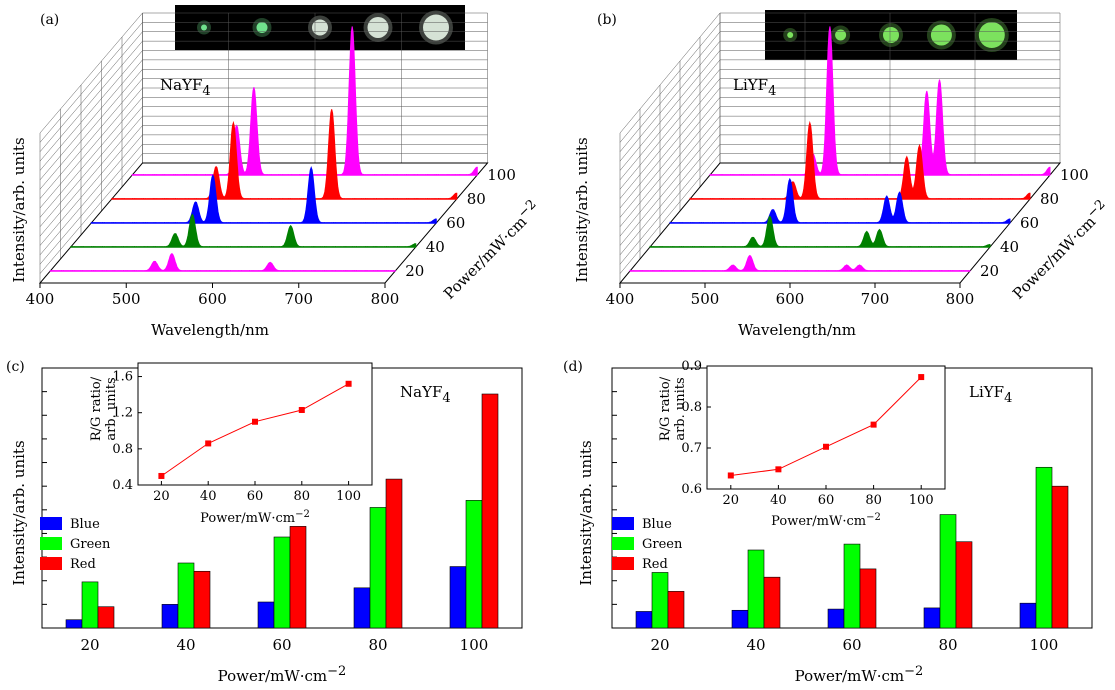 The height and width of the screenshot is (690, 1115). I want to click on inset-y-tick-label-1: 0.8, so click(122, 449).